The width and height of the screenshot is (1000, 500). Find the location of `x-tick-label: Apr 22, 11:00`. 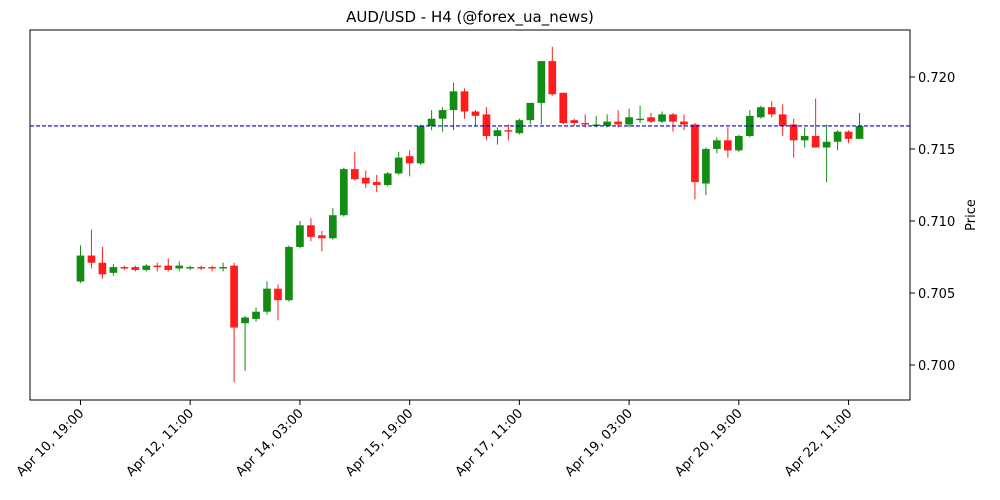

x-tick-label: Apr 22, 11:00 is located at coordinates (818, 442).